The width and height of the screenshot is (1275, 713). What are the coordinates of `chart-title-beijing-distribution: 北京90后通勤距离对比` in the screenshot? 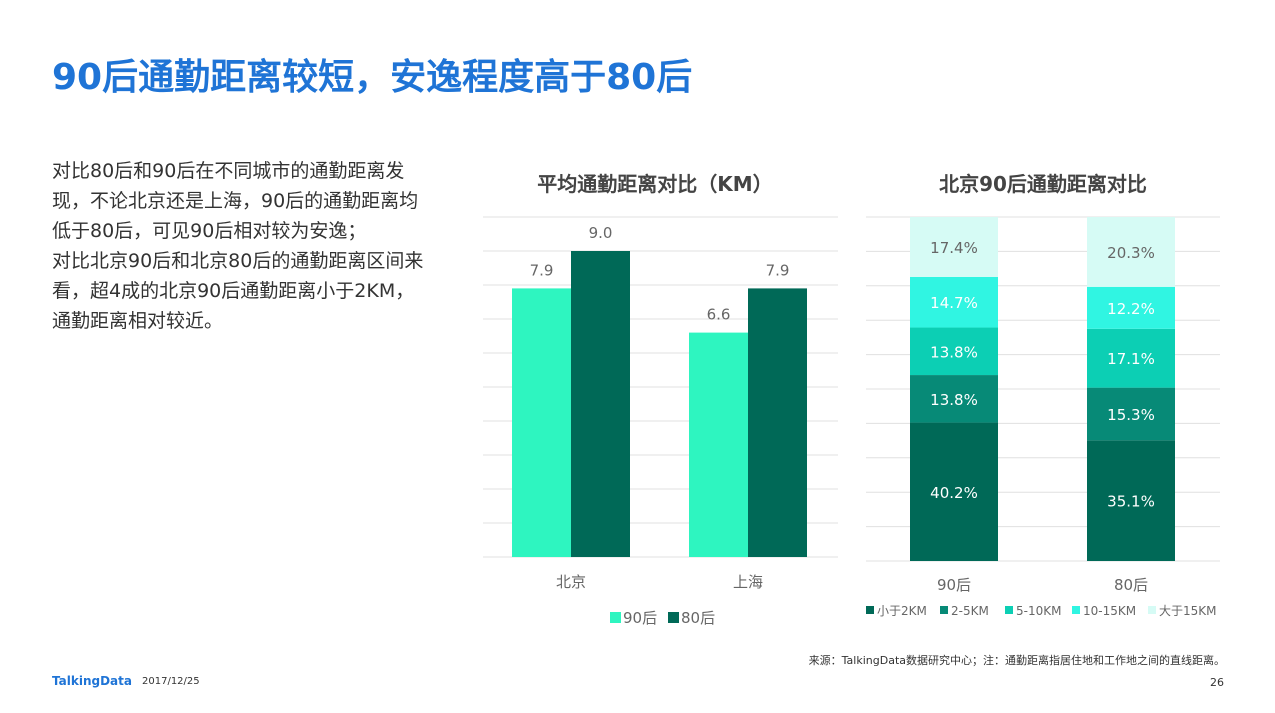 It's located at (1043, 184).